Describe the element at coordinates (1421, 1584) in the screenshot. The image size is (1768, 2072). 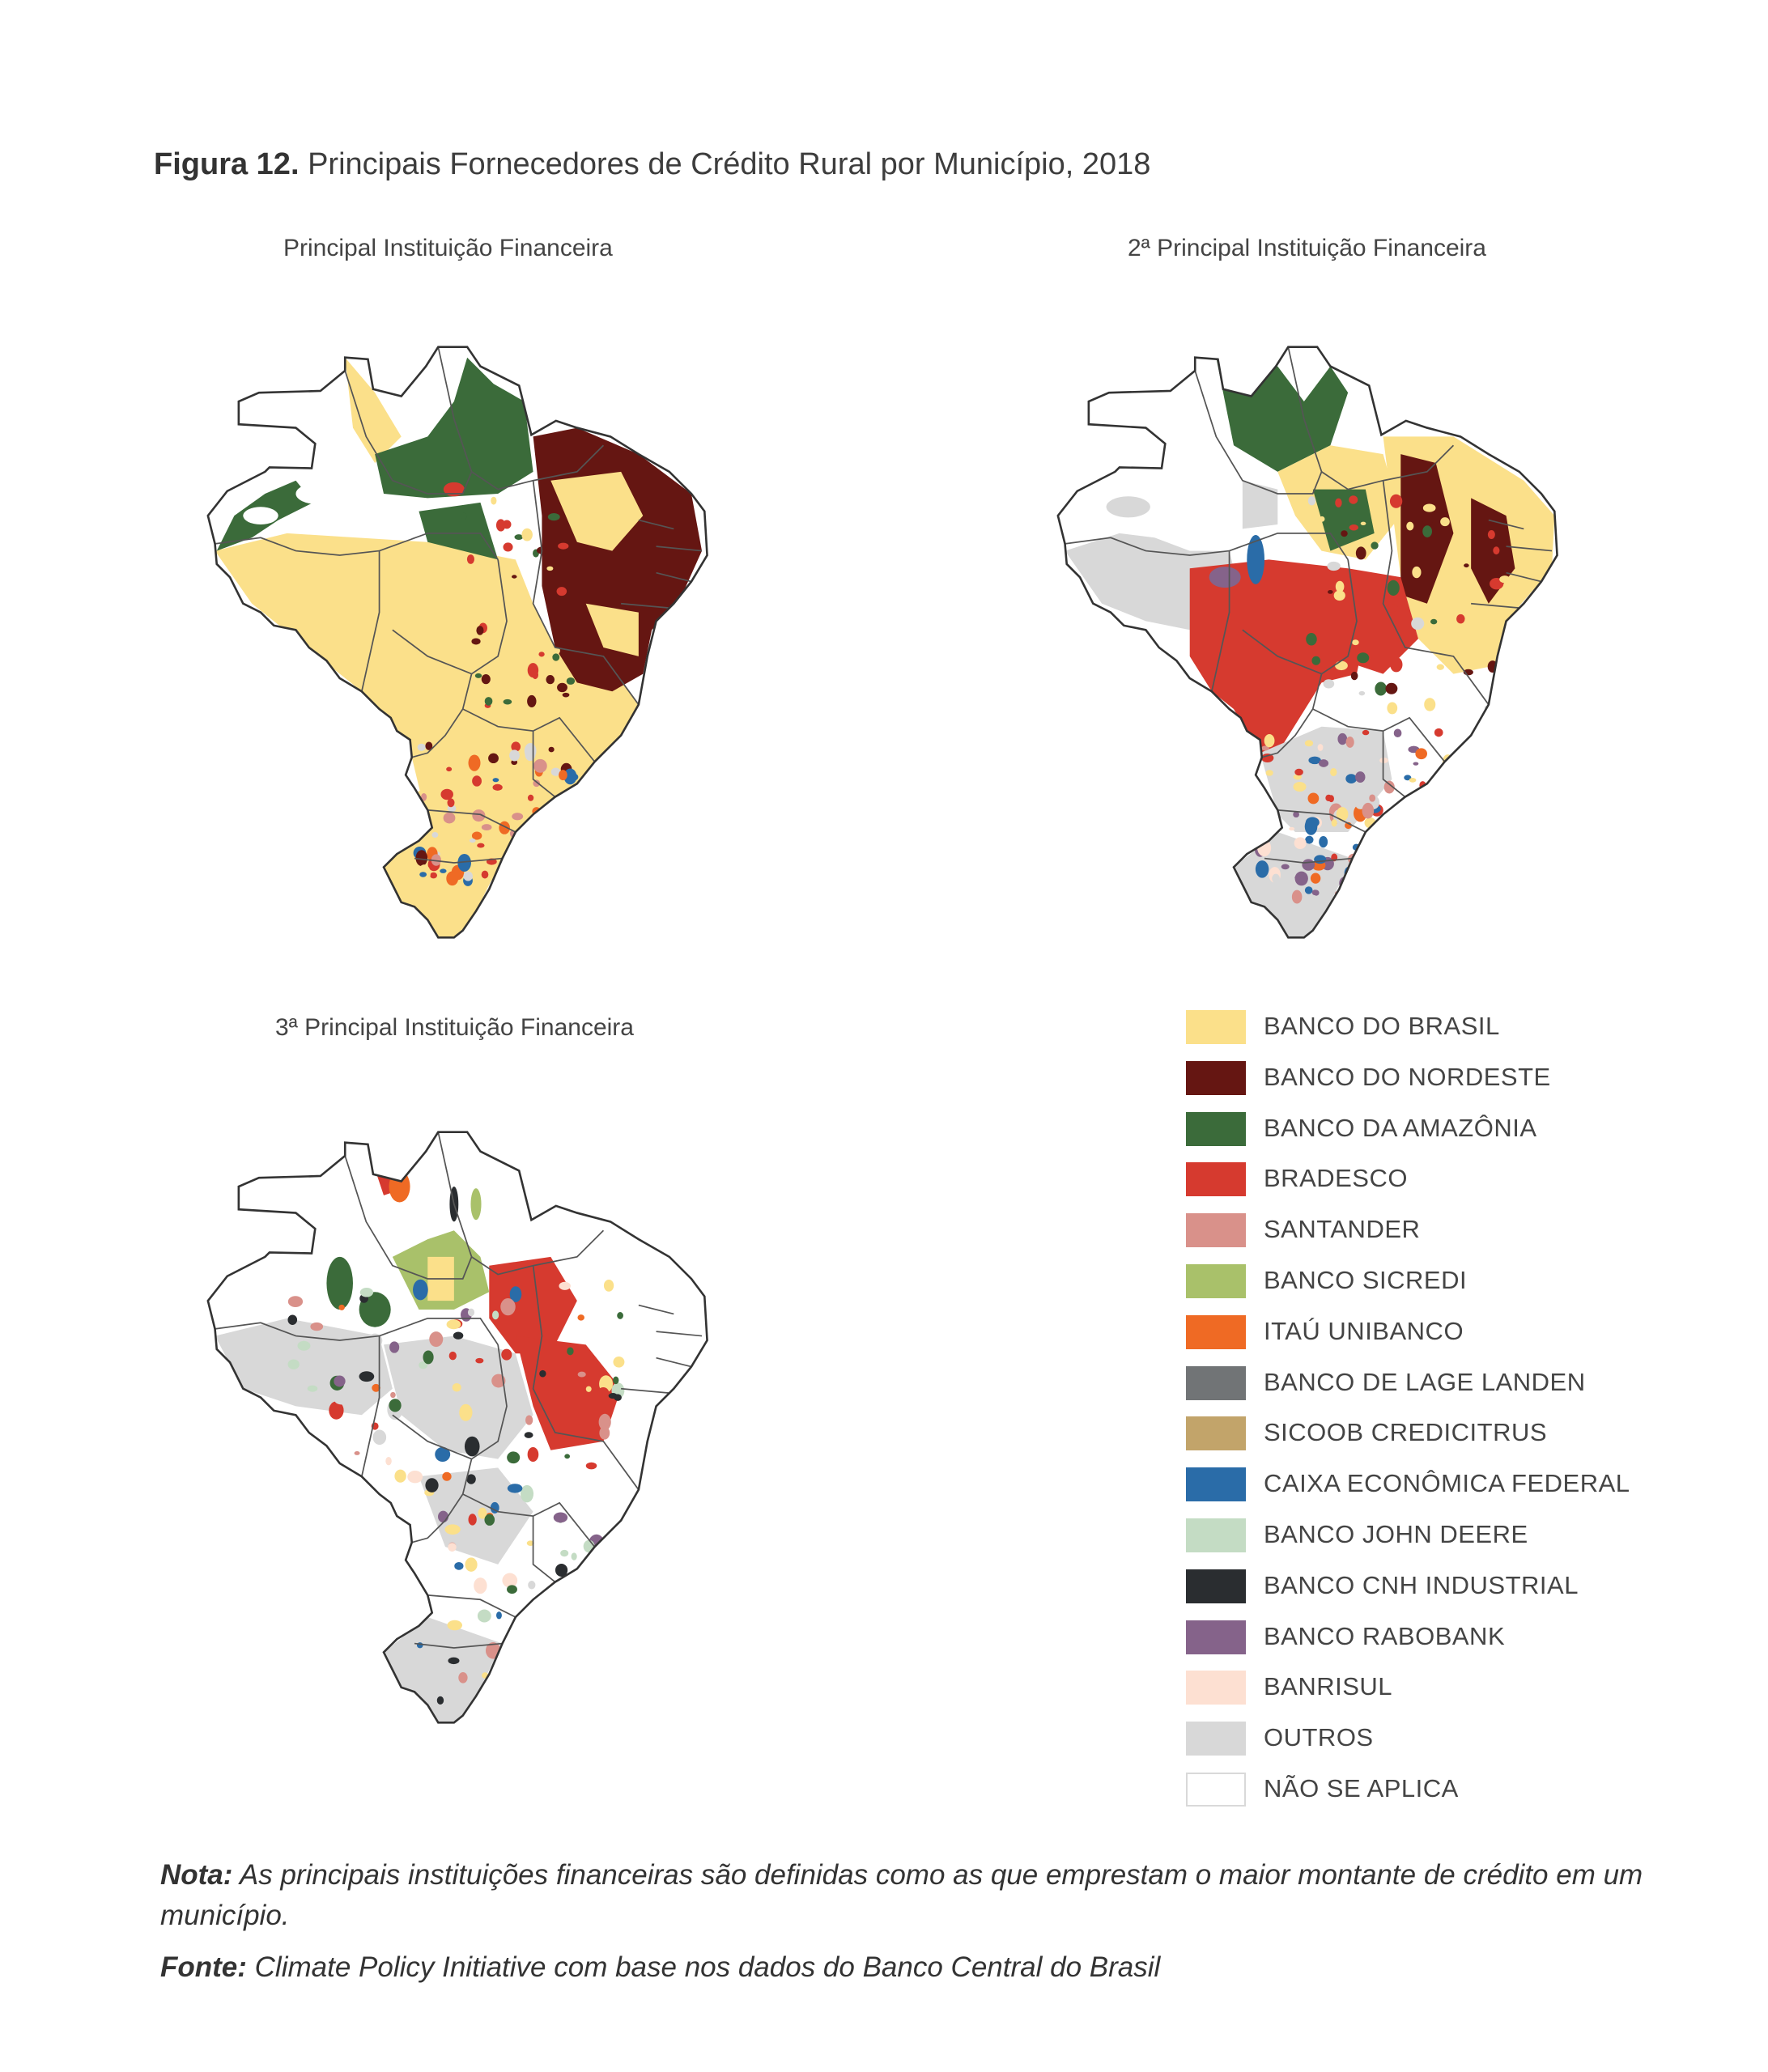
I see `legend-label: BANCO CNH INDUSTRIAL` at that location.